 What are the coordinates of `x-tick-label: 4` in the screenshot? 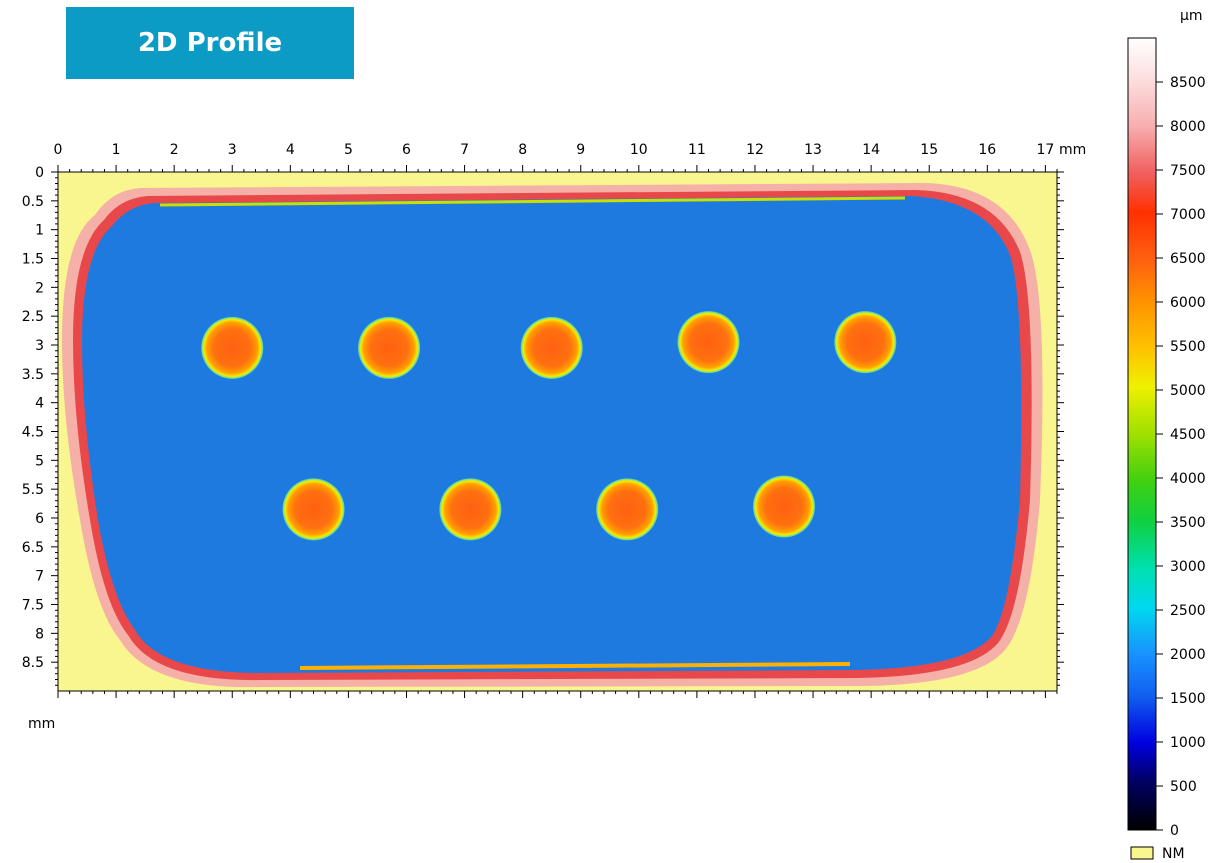 It's located at (290, 150).